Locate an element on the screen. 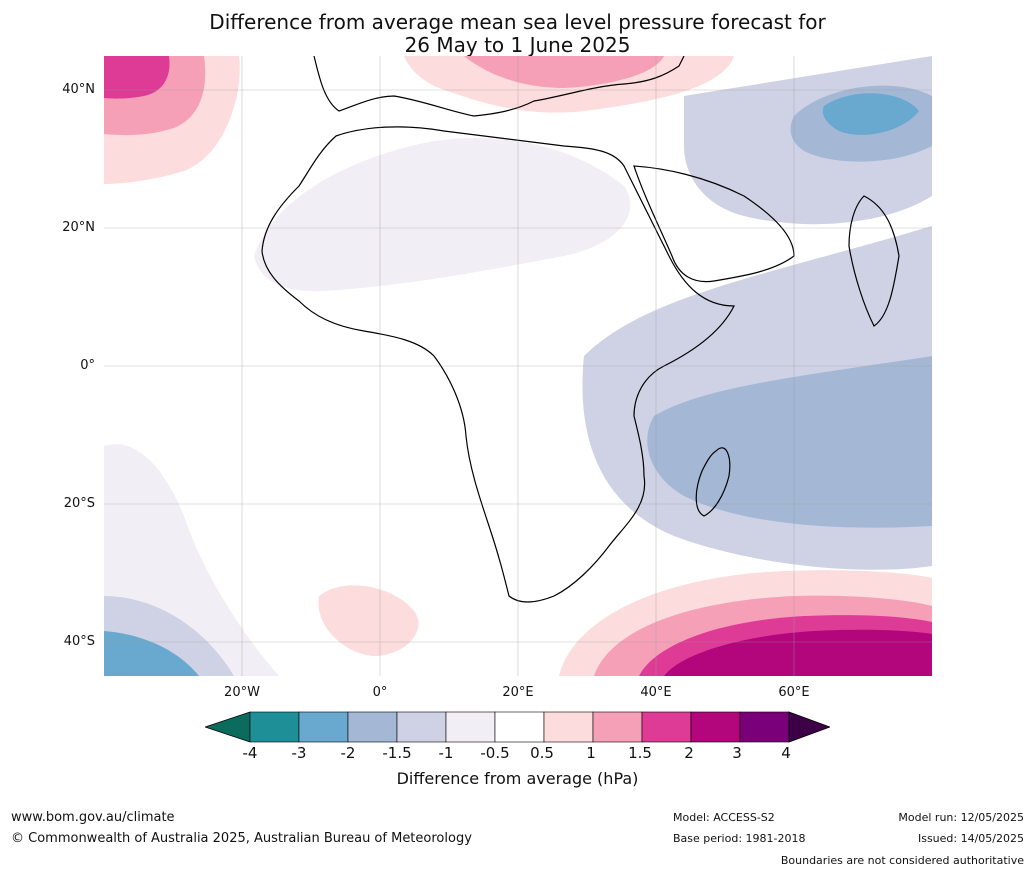 This screenshot has width=1035, height=873. lon-label-20w: 20°W is located at coordinates (242, 692).